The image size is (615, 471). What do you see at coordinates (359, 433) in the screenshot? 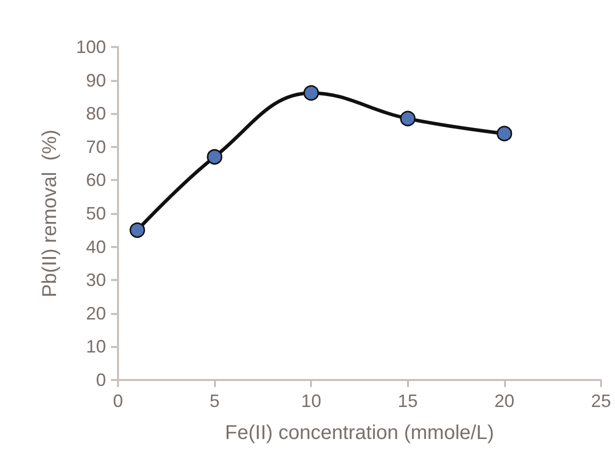
I see `x-axis-title: Fe(II) concentration (mmole/L)` at bounding box center [359, 433].